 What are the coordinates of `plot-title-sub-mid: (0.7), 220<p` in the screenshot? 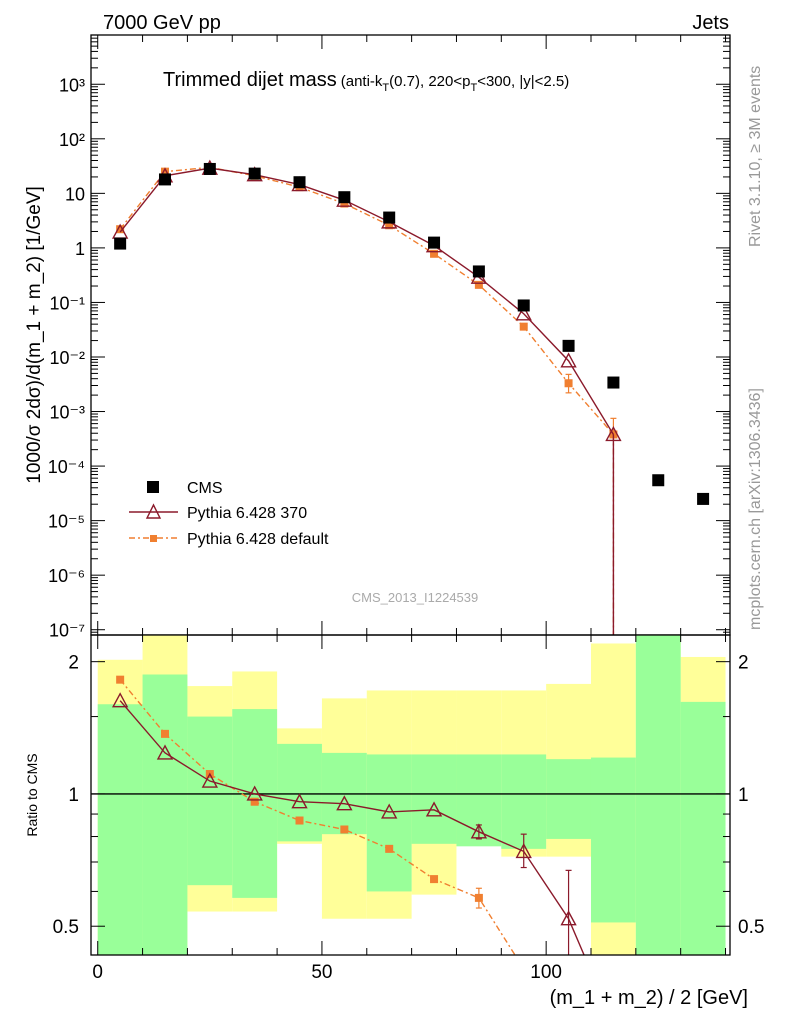 It's located at (429, 81).